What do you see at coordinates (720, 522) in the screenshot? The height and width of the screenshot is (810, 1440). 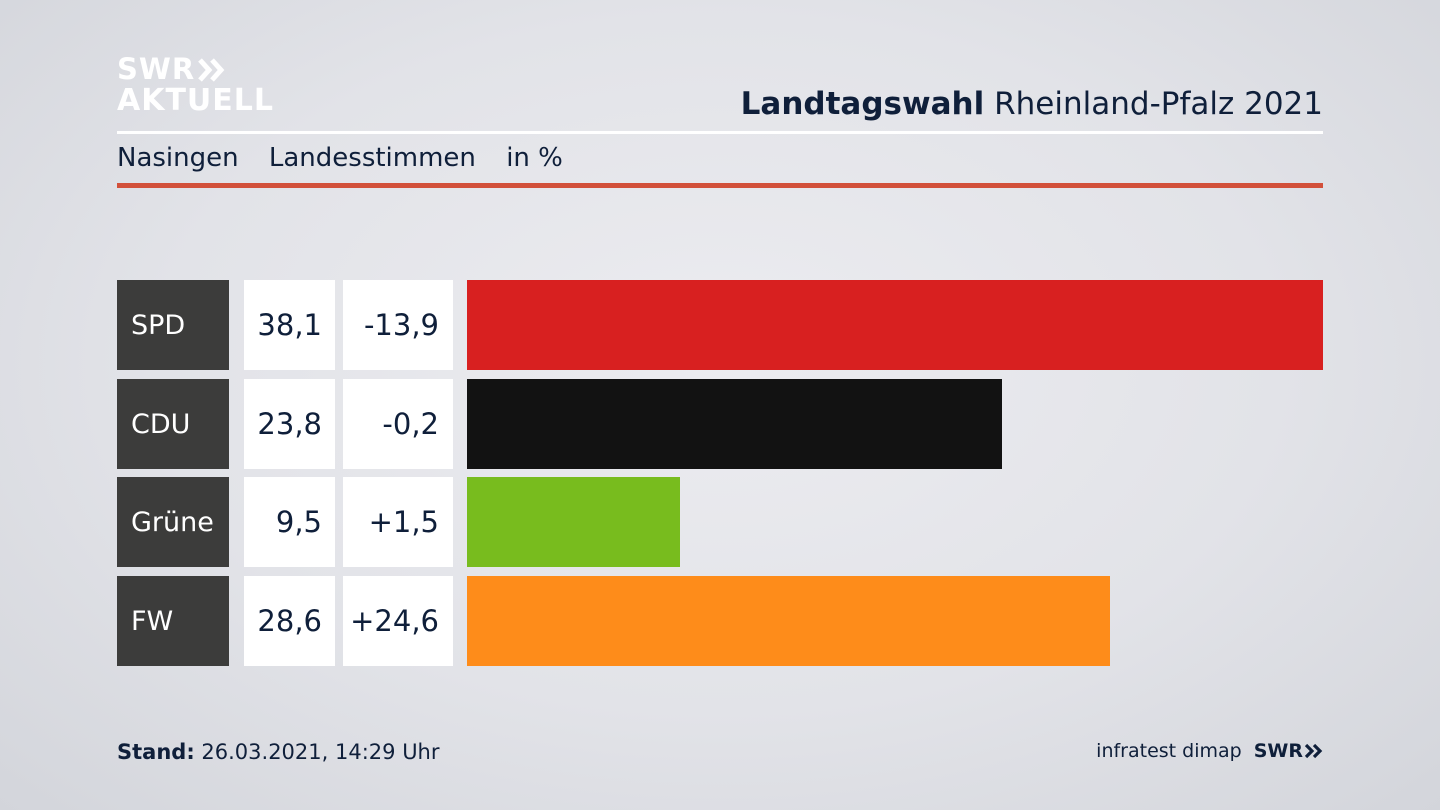 I see `bar-row-gr-ne: Grüne 9,5 +1,5` at bounding box center [720, 522].